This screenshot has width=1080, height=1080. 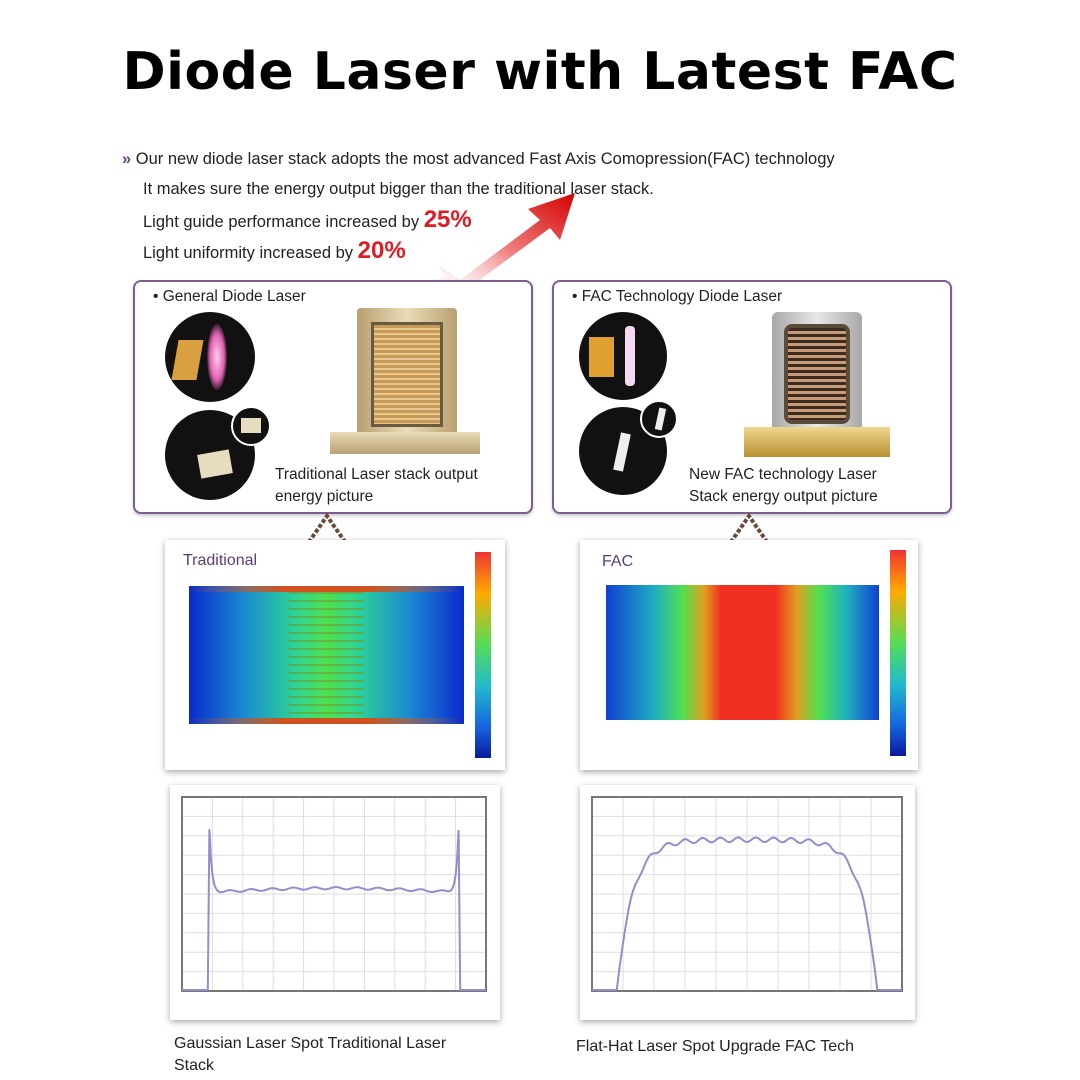 What do you see at coordinates (381, 250) in the screenshot?
I see `uniformity-percent: 20%` at bounding box center [381, 250].